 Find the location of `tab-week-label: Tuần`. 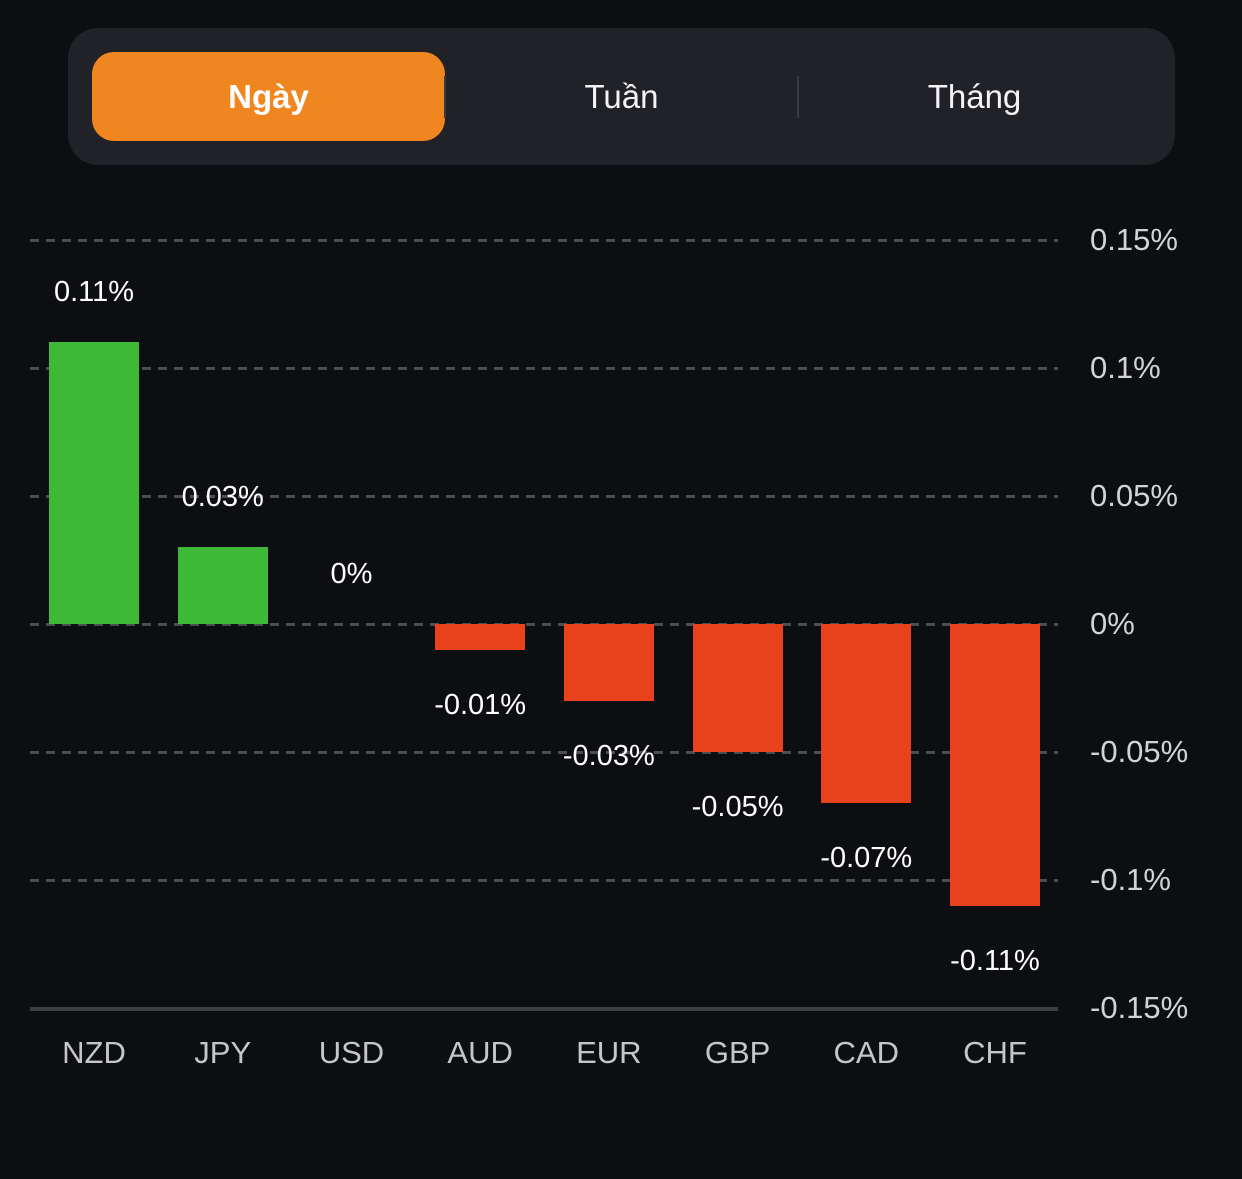

tab-week-label: Tuần is located at coordinates (621, 96).